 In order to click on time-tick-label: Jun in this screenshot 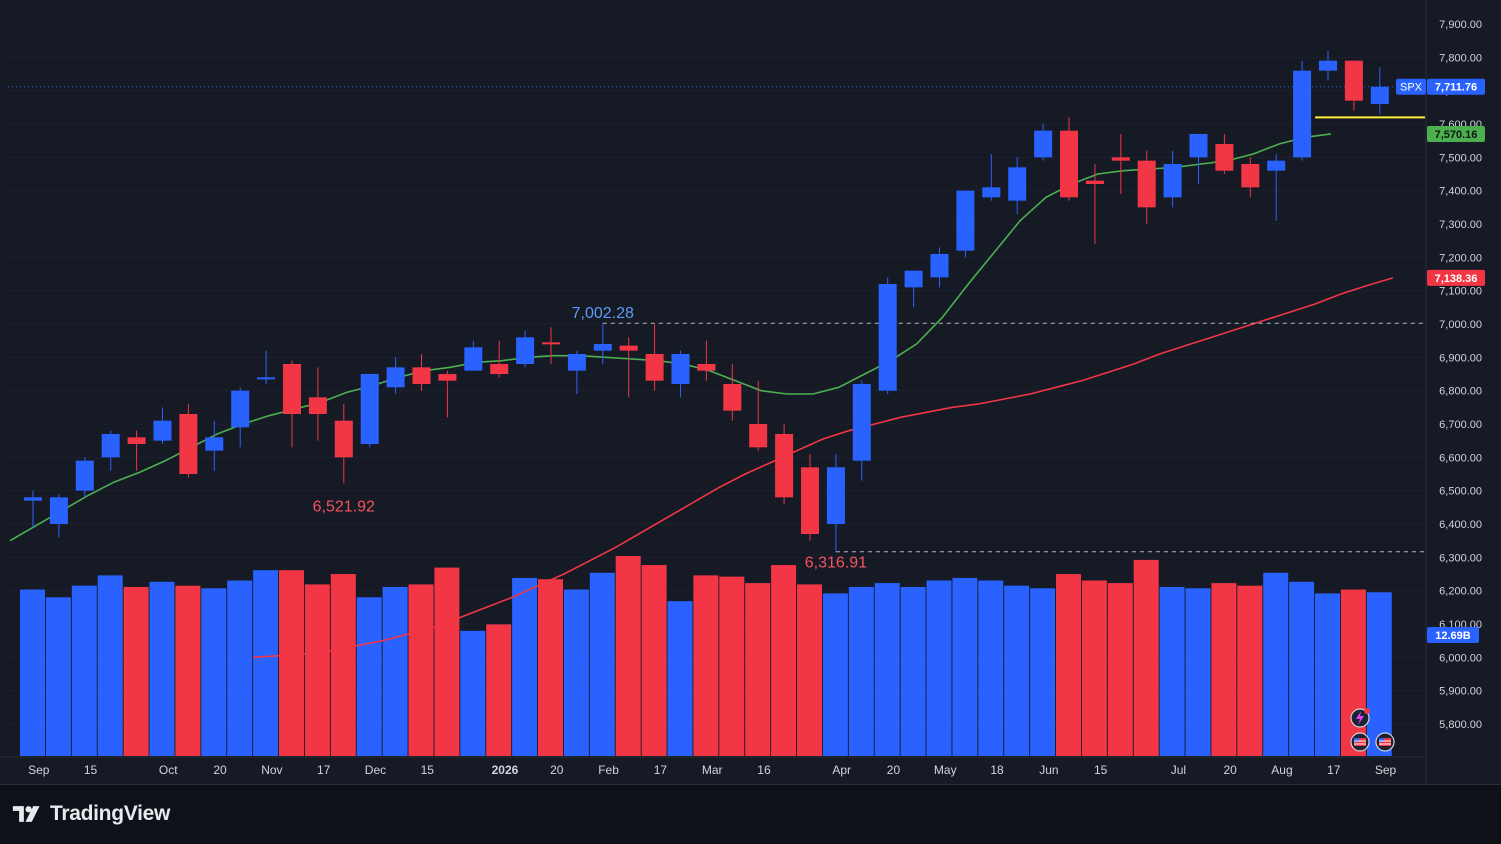, I will do `click(1048, 770)`.